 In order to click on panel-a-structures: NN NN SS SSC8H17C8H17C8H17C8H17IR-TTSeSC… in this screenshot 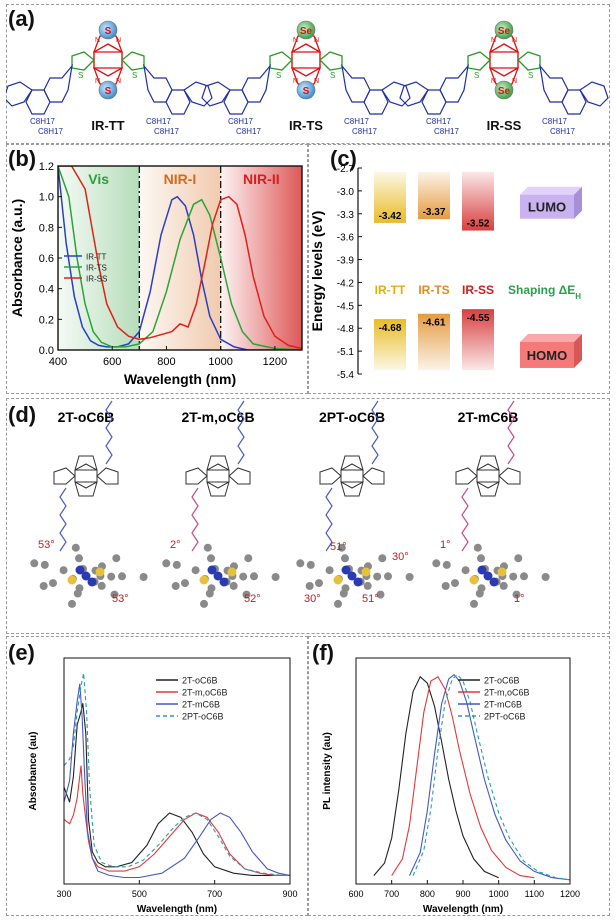, I will do `click(307, 78)`.